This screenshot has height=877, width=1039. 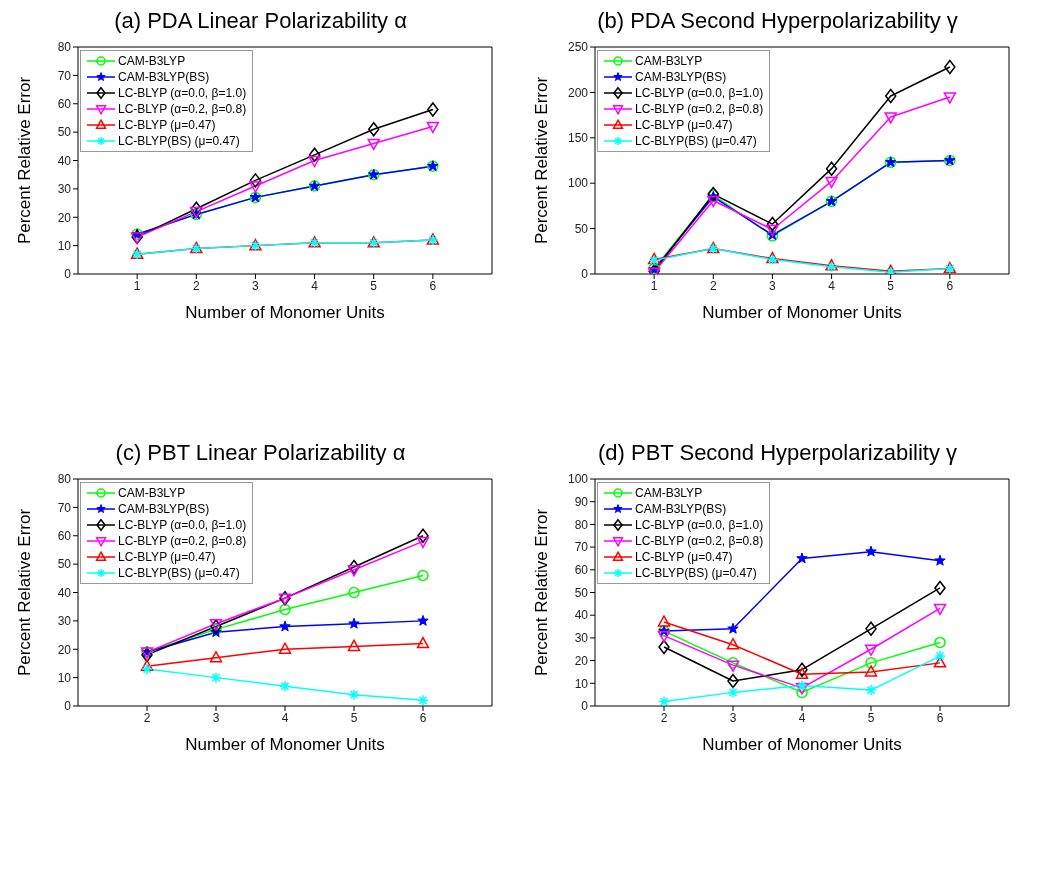 I want to click on y-tick-label: 250, so click(x=578, y=47).